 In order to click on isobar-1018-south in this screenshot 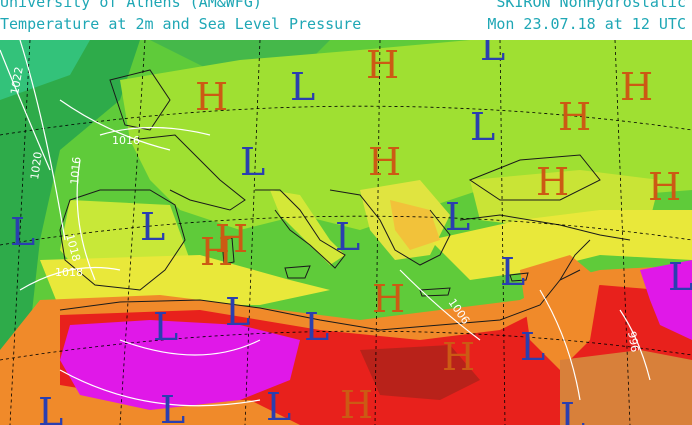, I will do `click(70, 278)`.